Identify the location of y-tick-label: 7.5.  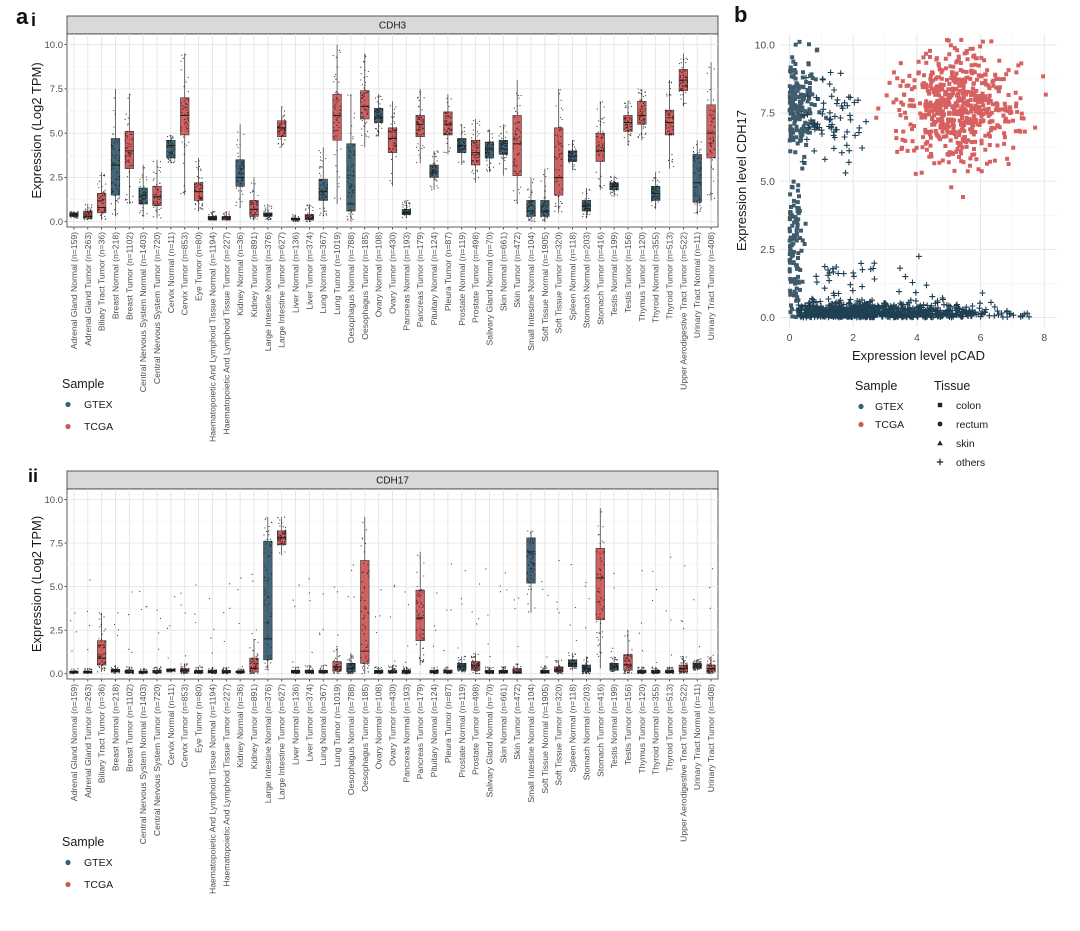
(56, 543).